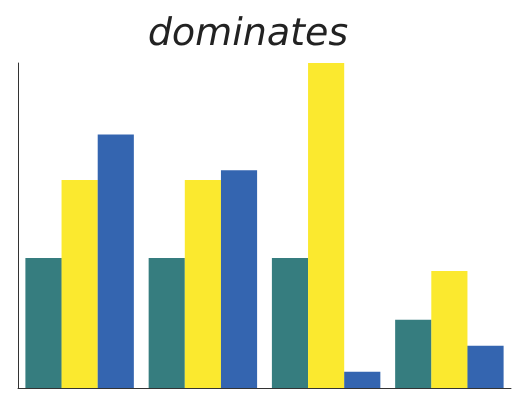 The image size is (529, 404). Describe the element at coordinates (248, 32) in the screenshot. I see `chart-title: dominates` at that location.